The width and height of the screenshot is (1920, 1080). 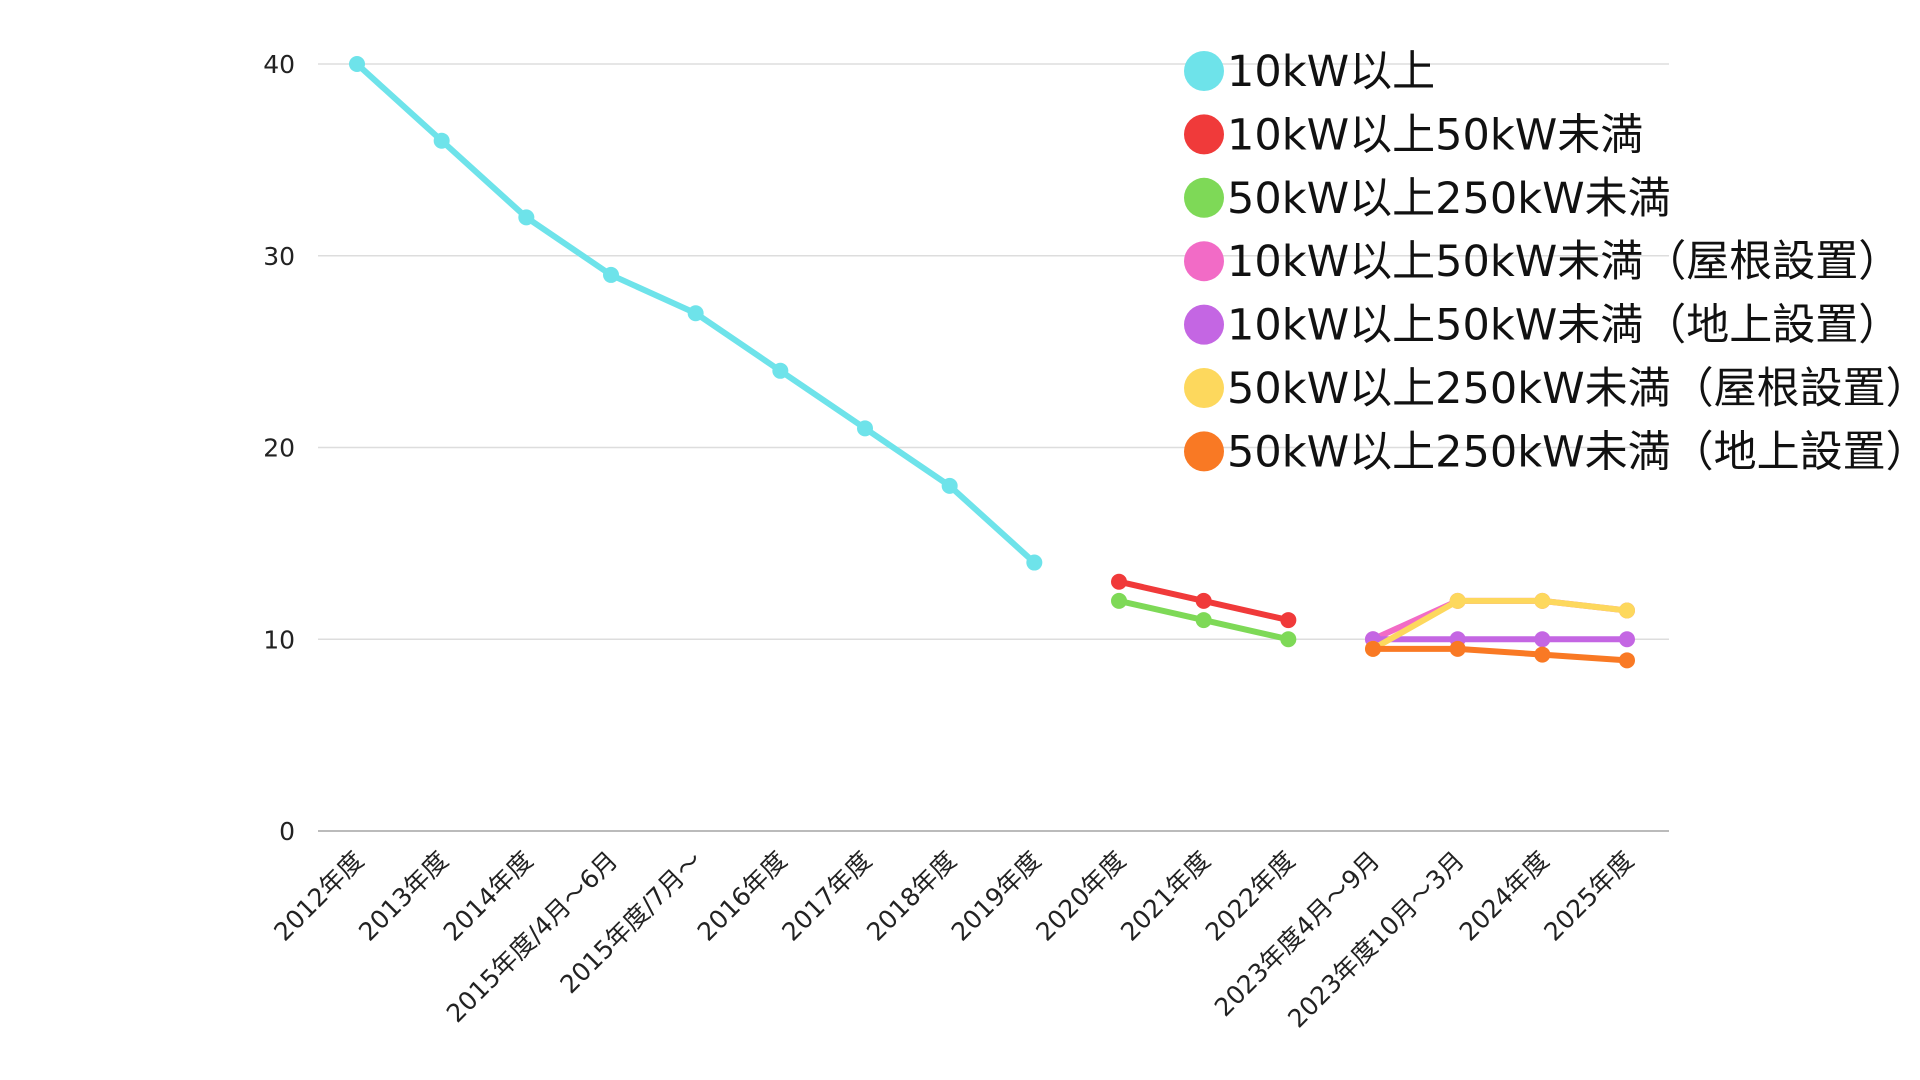 What do you see at coordinates (403, 896) in the screenshot?
I see `x-tick-label: 2013年度` at bounding box center [403, 896].